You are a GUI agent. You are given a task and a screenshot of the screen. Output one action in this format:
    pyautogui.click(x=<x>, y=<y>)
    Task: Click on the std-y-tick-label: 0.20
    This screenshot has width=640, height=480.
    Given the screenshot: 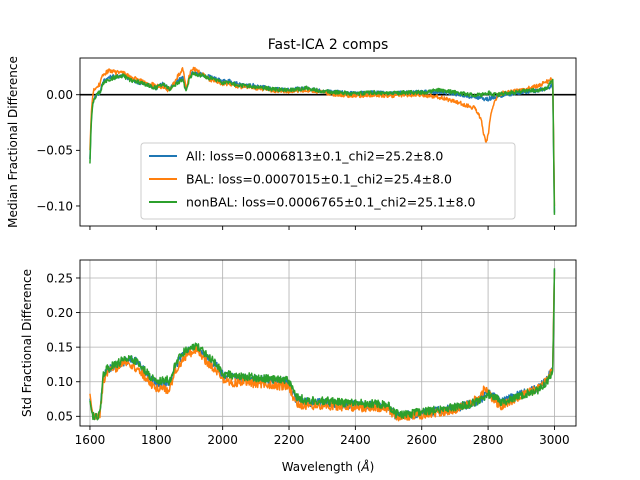 What is the action you would take?
    pyautogui.click(x=59, y=313)
    